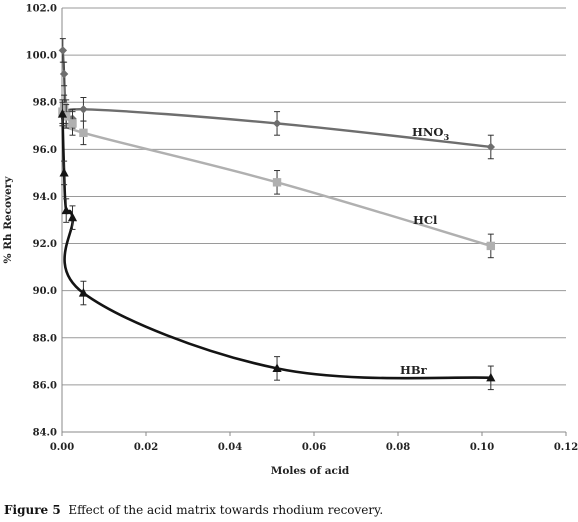  What do you see at coordinates (45, 197) in the screenshot?
I see `y-tick-label: 94.0` at bounding box center [45, 197].